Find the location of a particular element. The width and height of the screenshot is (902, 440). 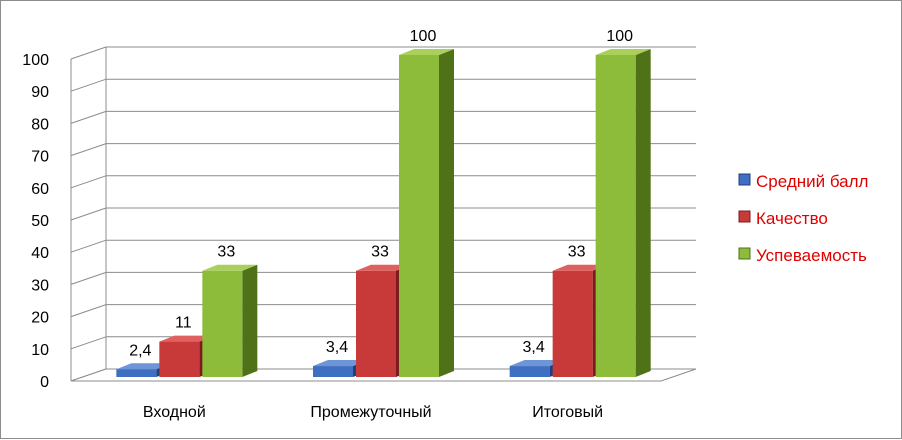

y-tick-label: 10 is located at coordinates (40, 350).